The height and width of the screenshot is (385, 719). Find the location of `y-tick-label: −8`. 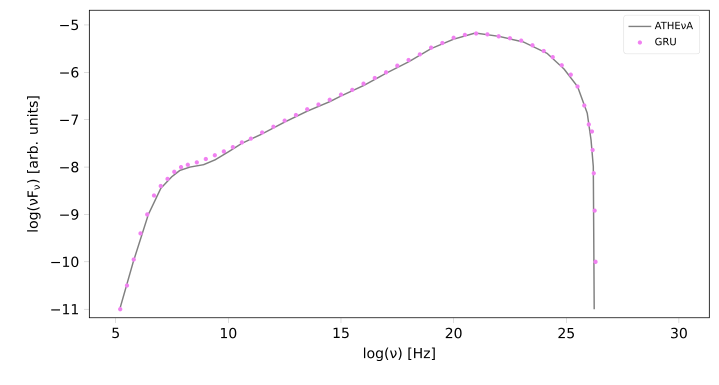

y-tick-label: −8 is located at coordinates (69, 167).